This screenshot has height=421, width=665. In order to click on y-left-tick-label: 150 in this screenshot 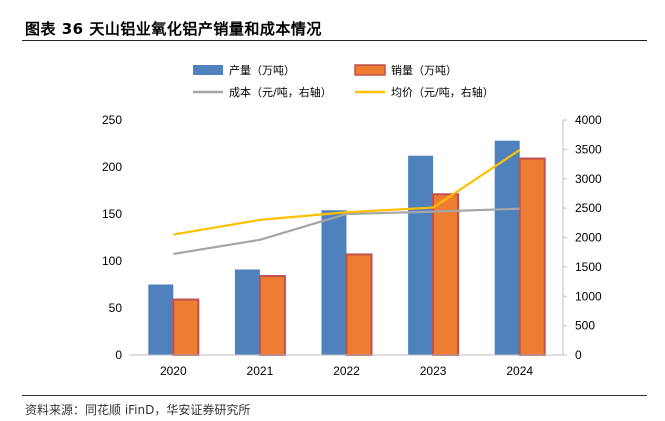, I will do `click(112, 214)`.